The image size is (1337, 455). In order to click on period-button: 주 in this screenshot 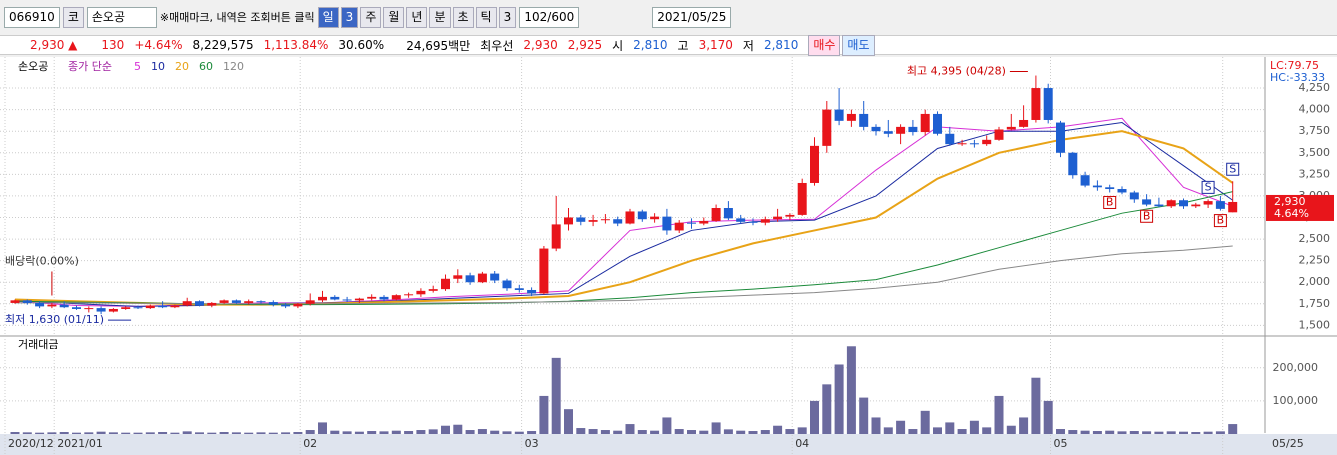, I will do `click(371, 17)`.